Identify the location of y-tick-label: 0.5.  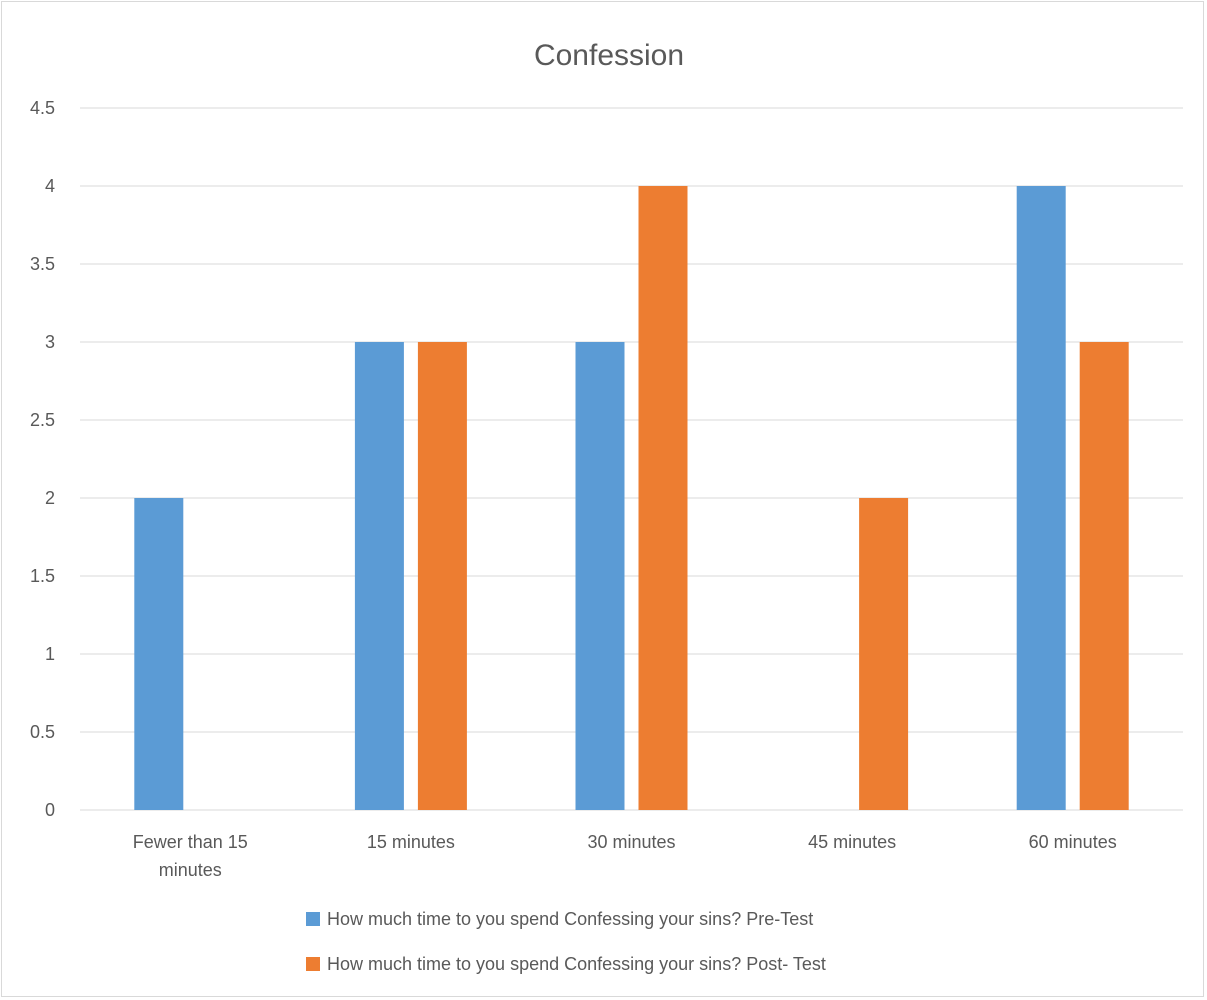
(42, 732).